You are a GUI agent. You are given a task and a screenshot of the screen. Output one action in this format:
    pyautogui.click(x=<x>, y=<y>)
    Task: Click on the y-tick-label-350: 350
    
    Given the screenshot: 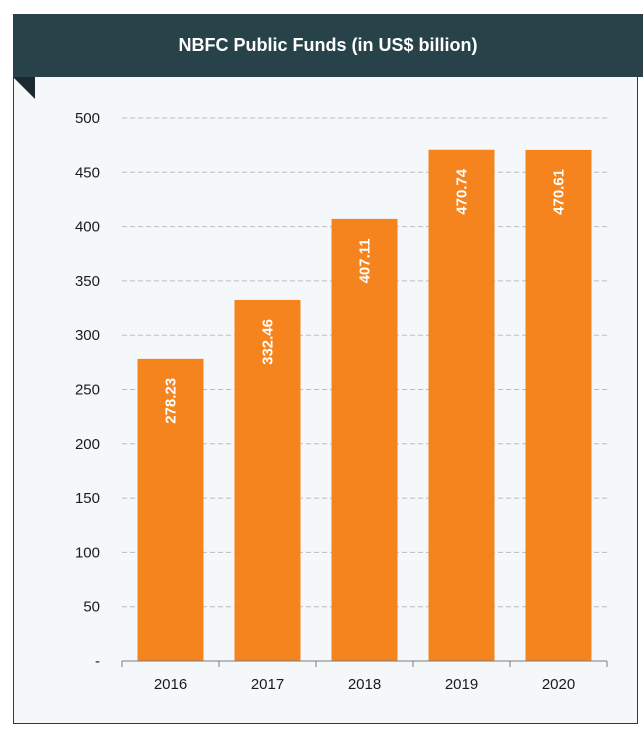 What is the action you would take?
    pyautogui.click(x=87, y=281)
    